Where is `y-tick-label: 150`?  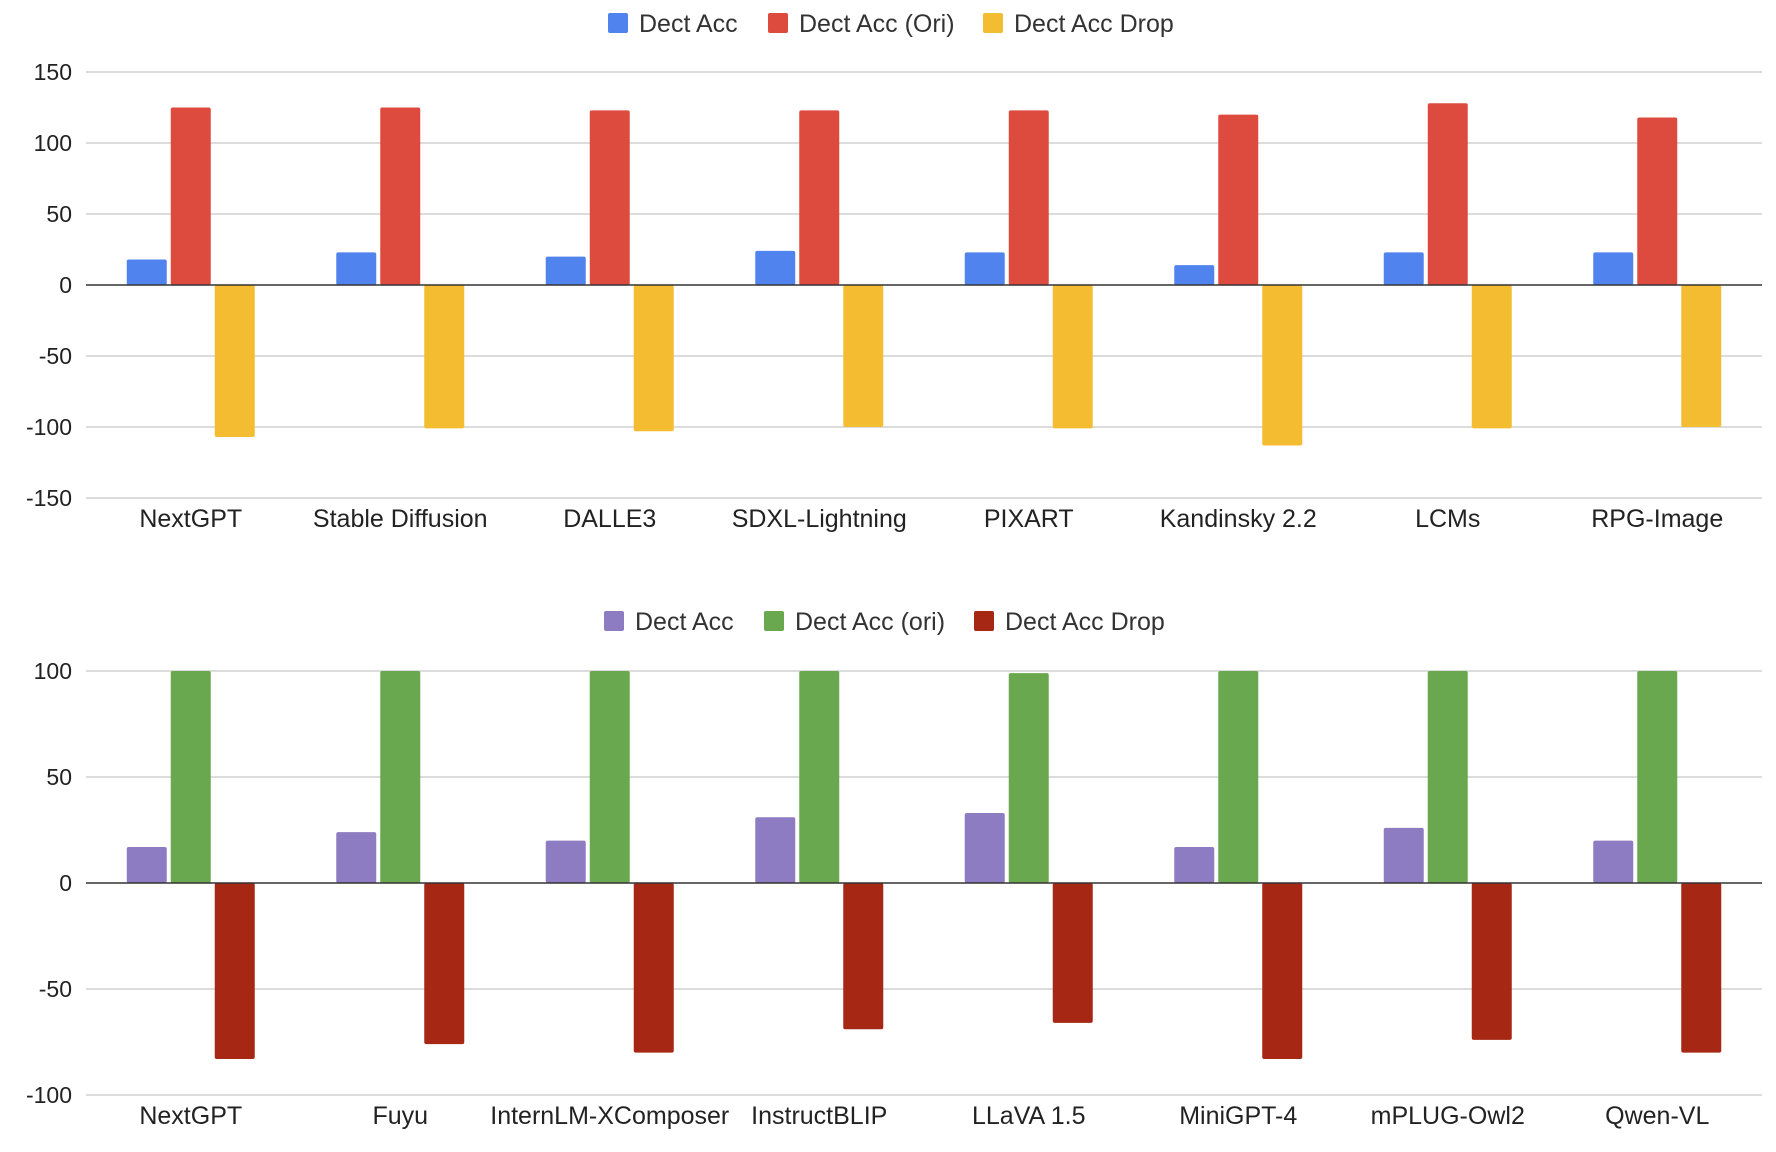 y-tick-label: 150 is located at coordinates (53, 72).